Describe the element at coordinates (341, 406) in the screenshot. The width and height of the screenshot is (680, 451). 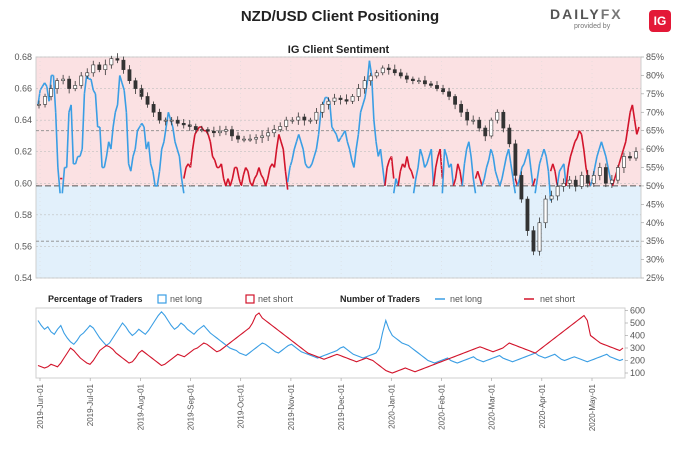
I see `date-tick-label: 2019-Dec-01` at that location.